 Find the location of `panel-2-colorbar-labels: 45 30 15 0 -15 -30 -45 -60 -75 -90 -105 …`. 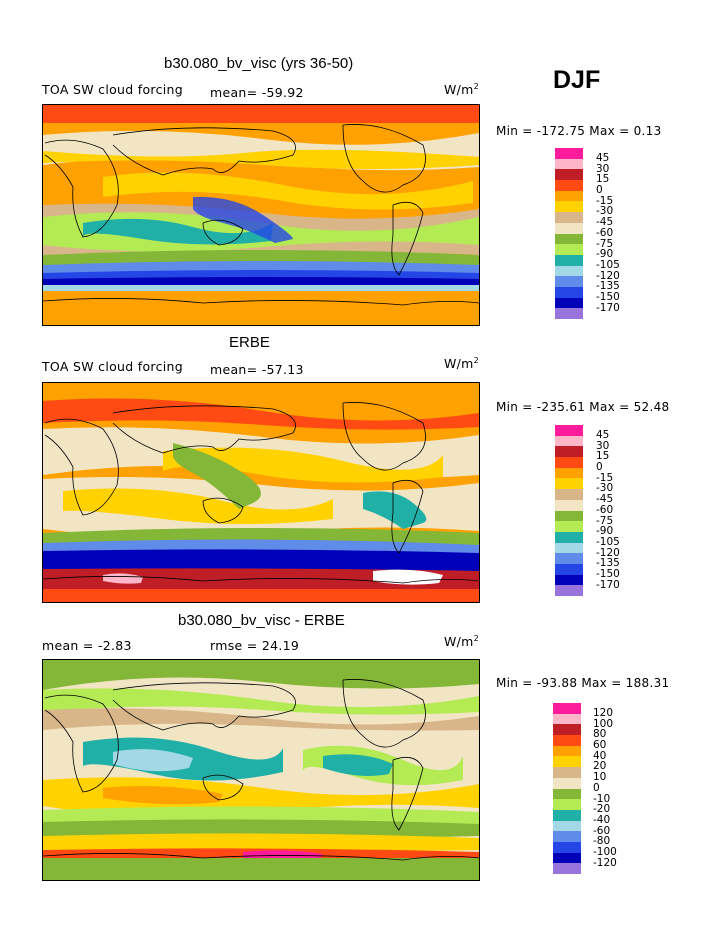

panel-2-colorbar-labels: 45 30 15 0 -15 -30 -45 -60 -75 -90 -105 … is located at coordinates (608, 510).